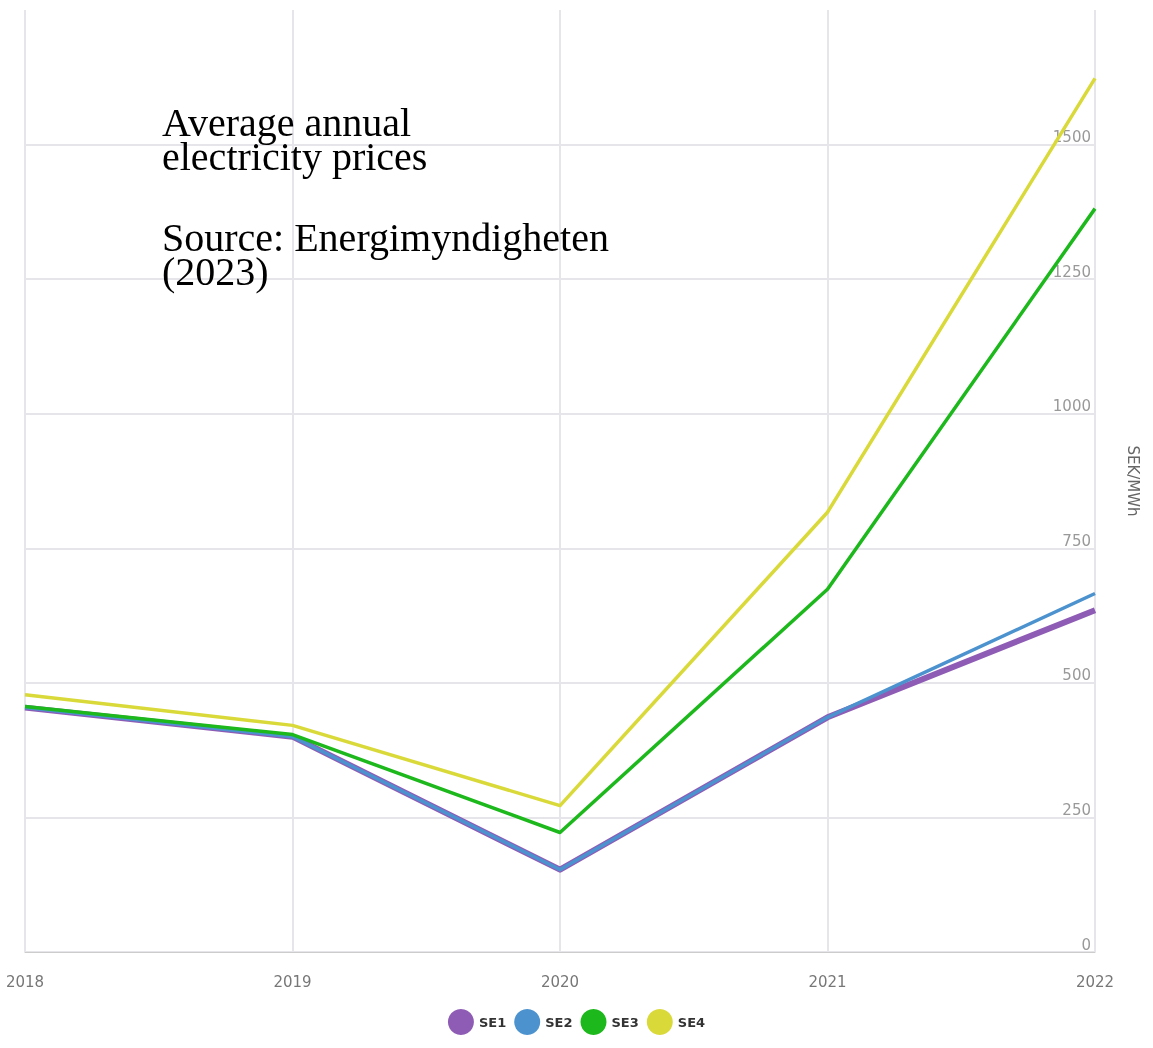  Describe the element at coordinates (1076, 540) in the screenshot. I see `y-tick-label: 750` at that location.